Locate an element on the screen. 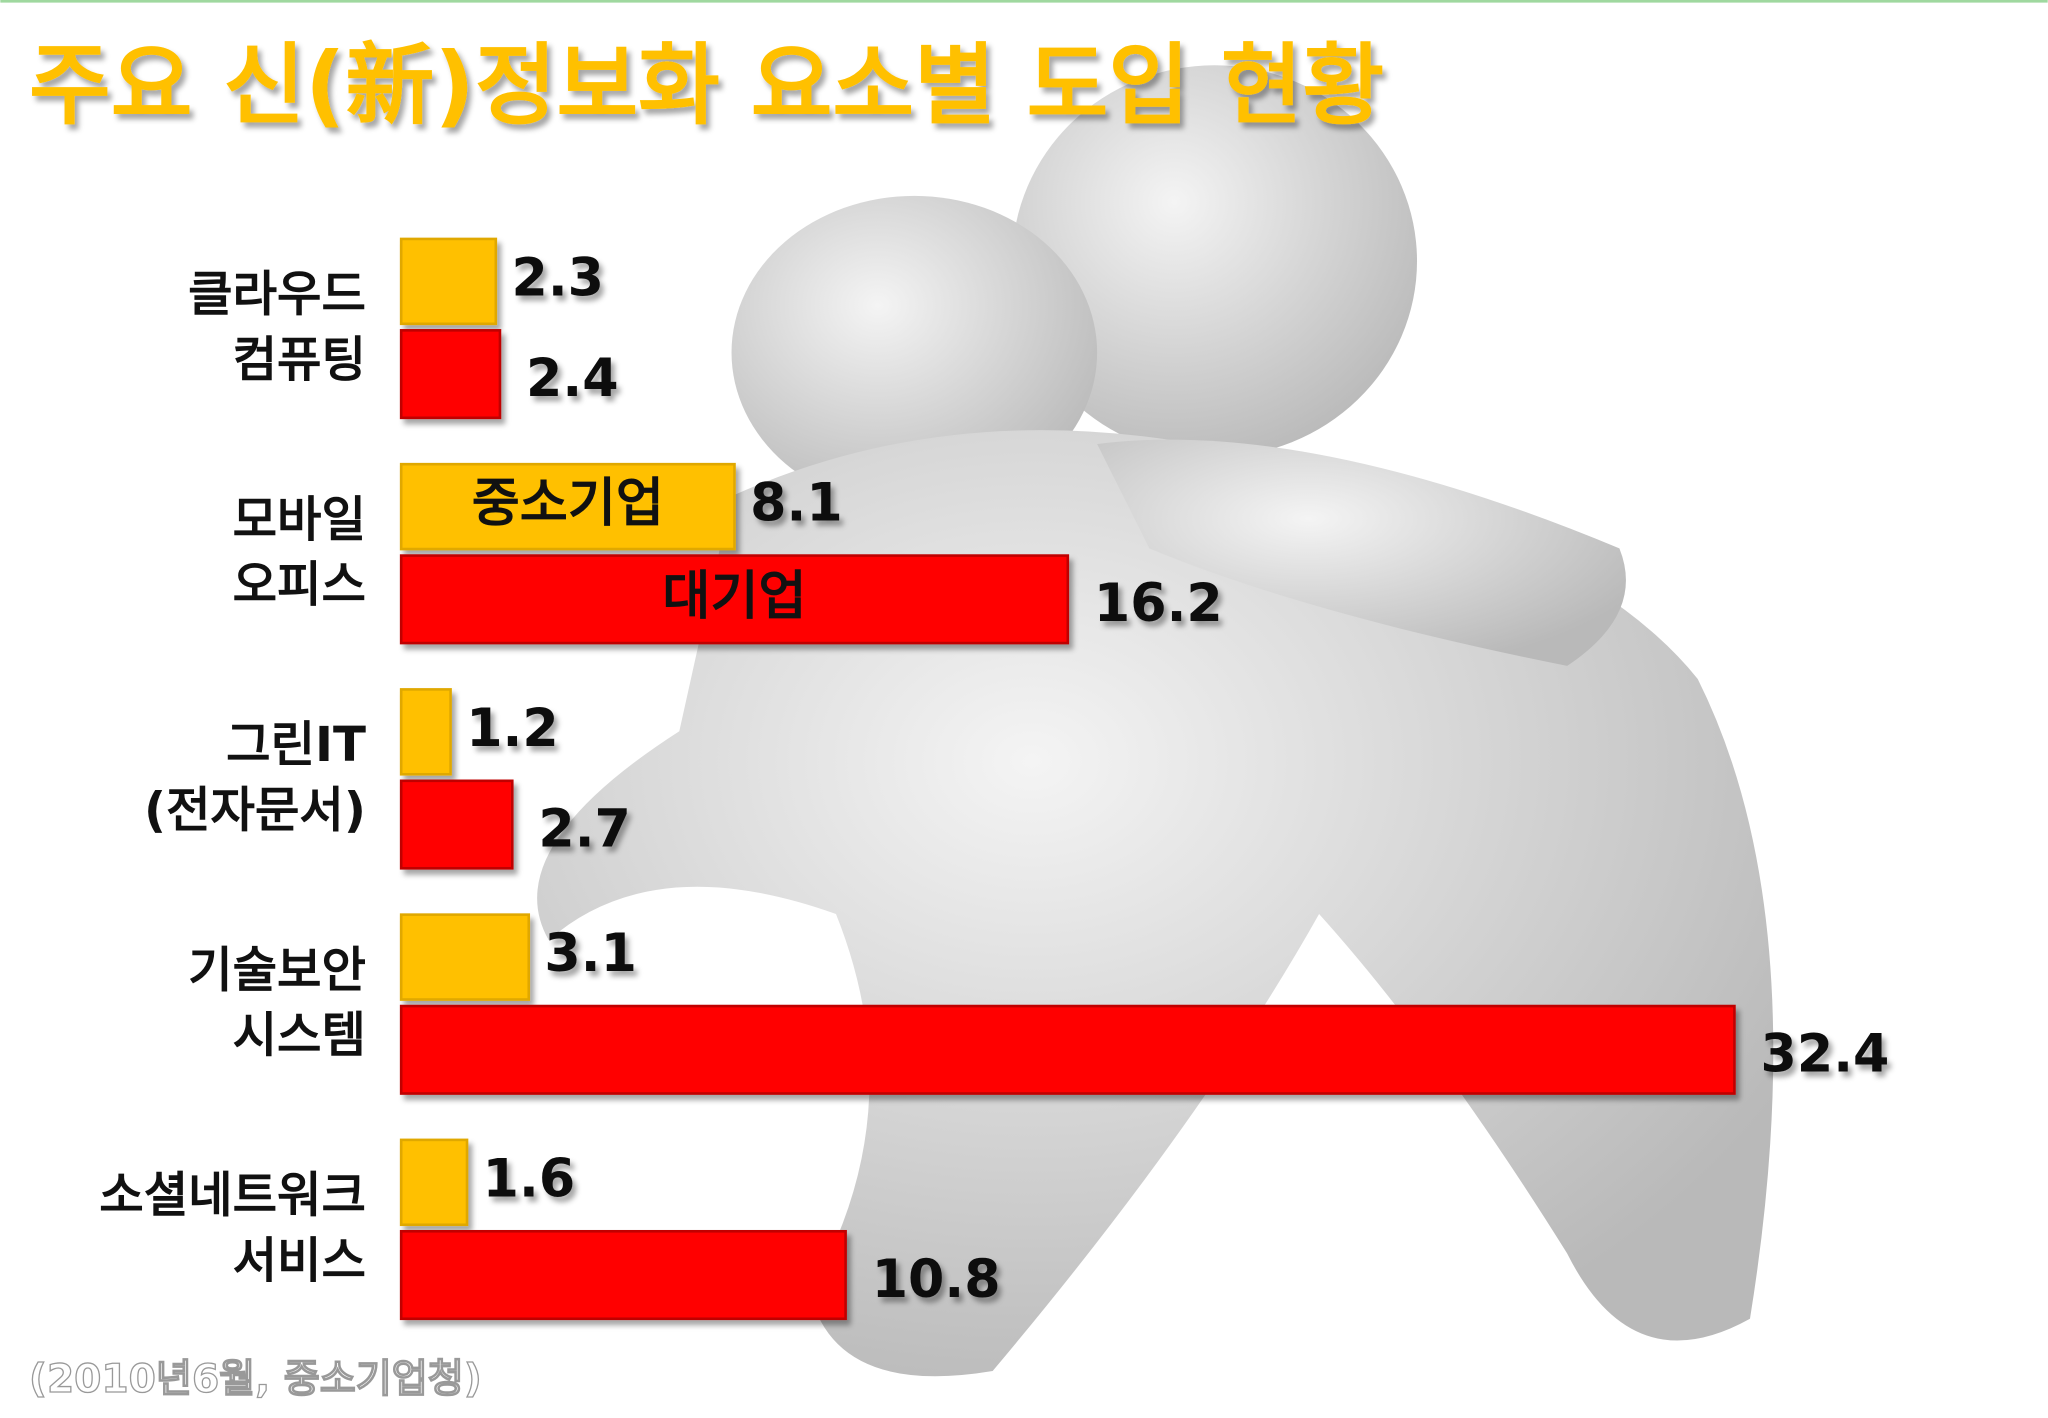  category-label: 컴퓨팅 is located at coordinates (299, 360).